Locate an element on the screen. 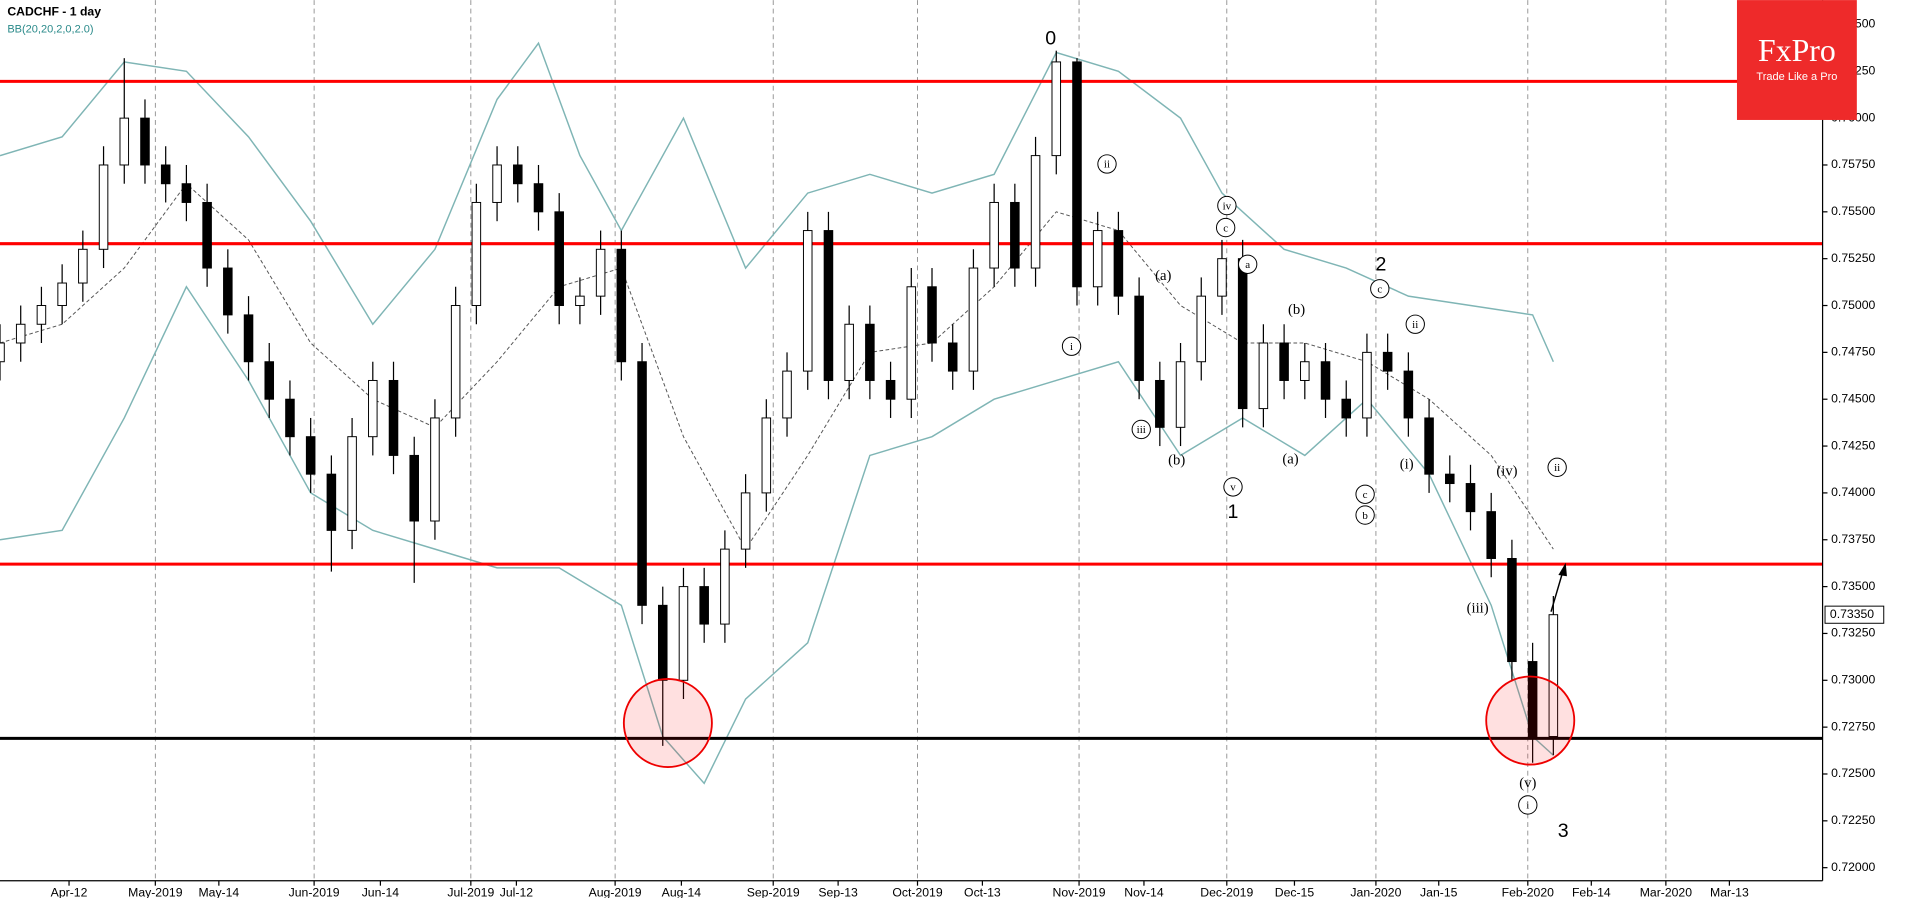  wave-label: (a) is located at coordinates (1163, 276).